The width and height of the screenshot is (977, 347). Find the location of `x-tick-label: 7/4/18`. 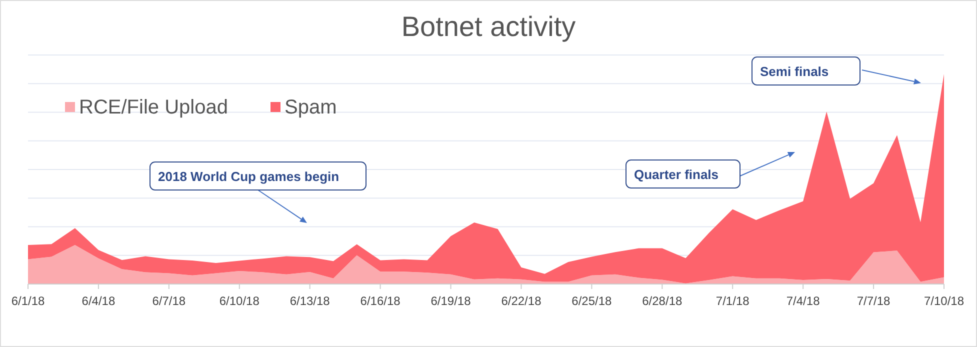

x-tick-label: 7/4/18 is located at coordinates (803, 301).